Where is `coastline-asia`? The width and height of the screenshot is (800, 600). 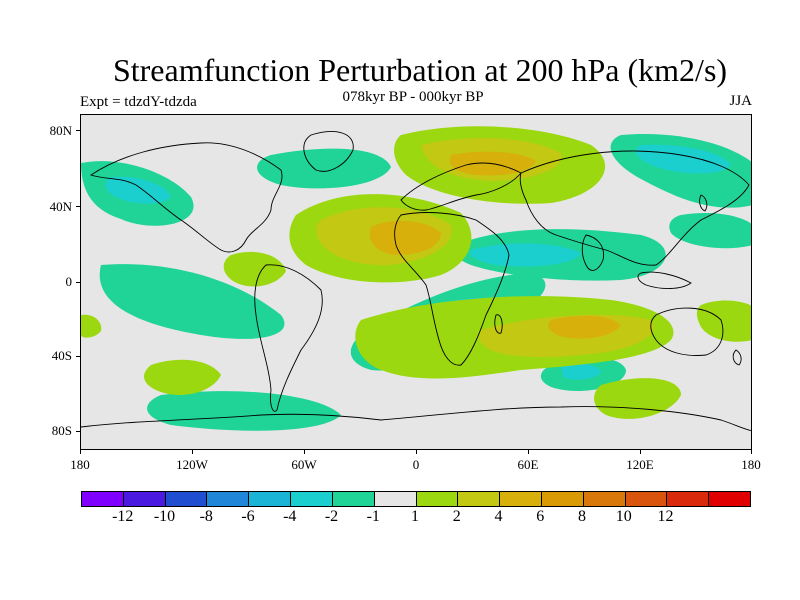 coastline-asia is located at coordinates (634, 208).